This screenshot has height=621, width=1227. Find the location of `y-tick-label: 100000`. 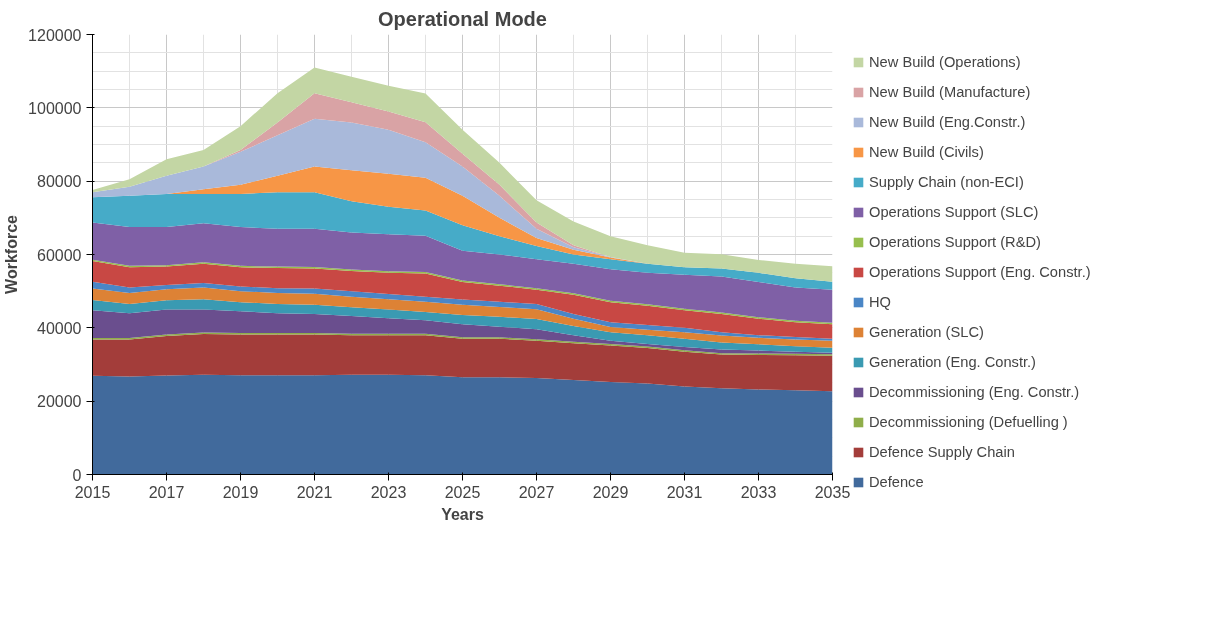

y-tick-label: 100000 is located at coordinates (55, 108).